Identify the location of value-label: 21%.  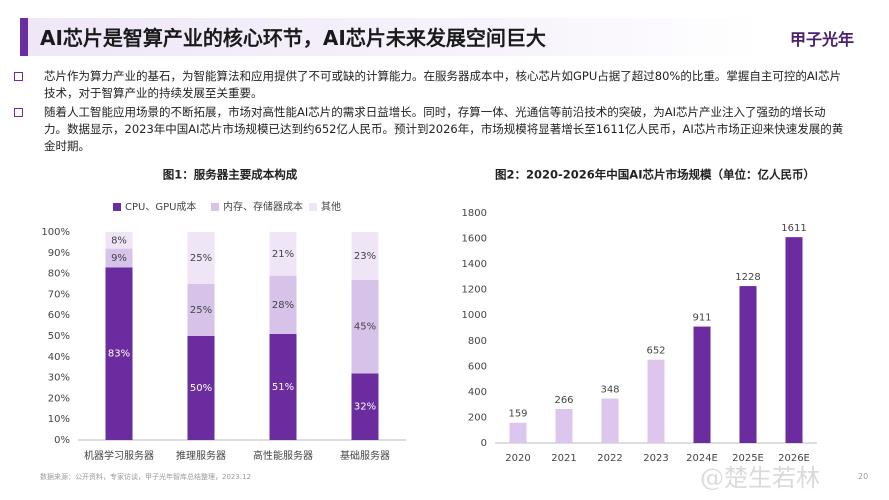
(283, 254).